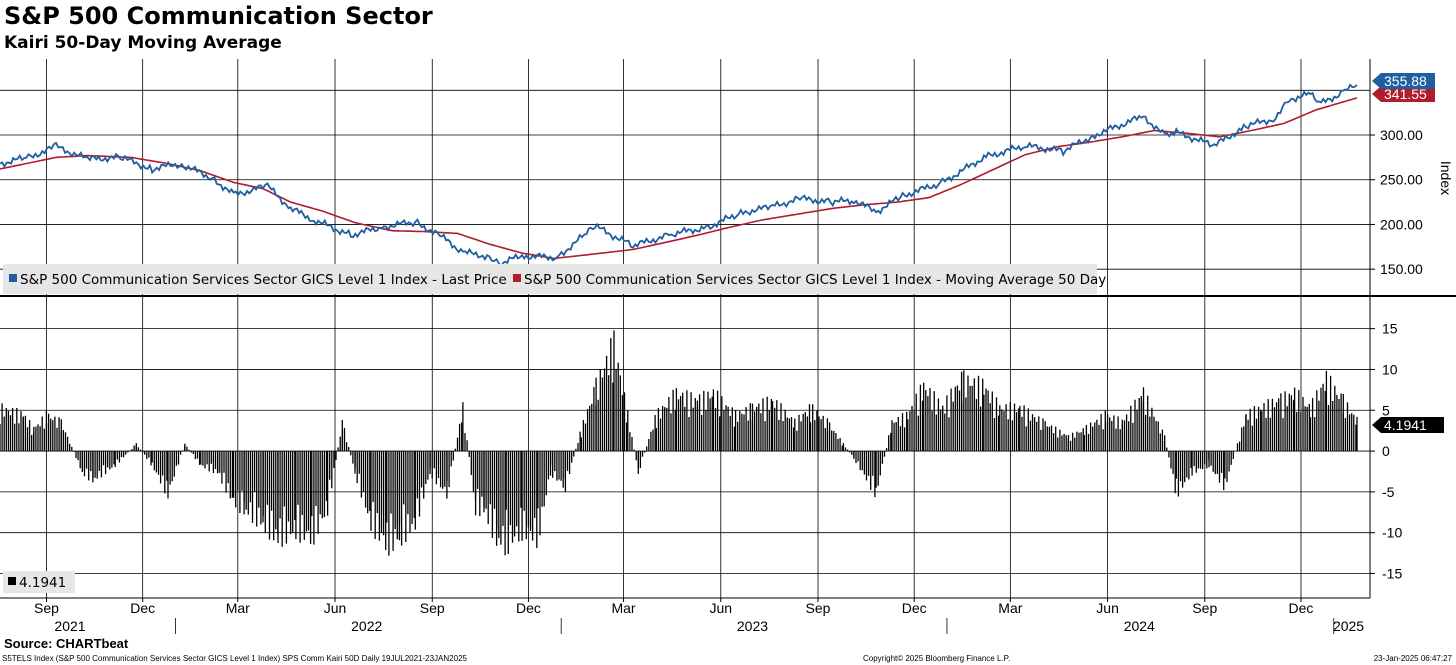  Describe the element at coordinates (1390, 369) in the screenshot. I see `y-tick-label: 10` at that location.